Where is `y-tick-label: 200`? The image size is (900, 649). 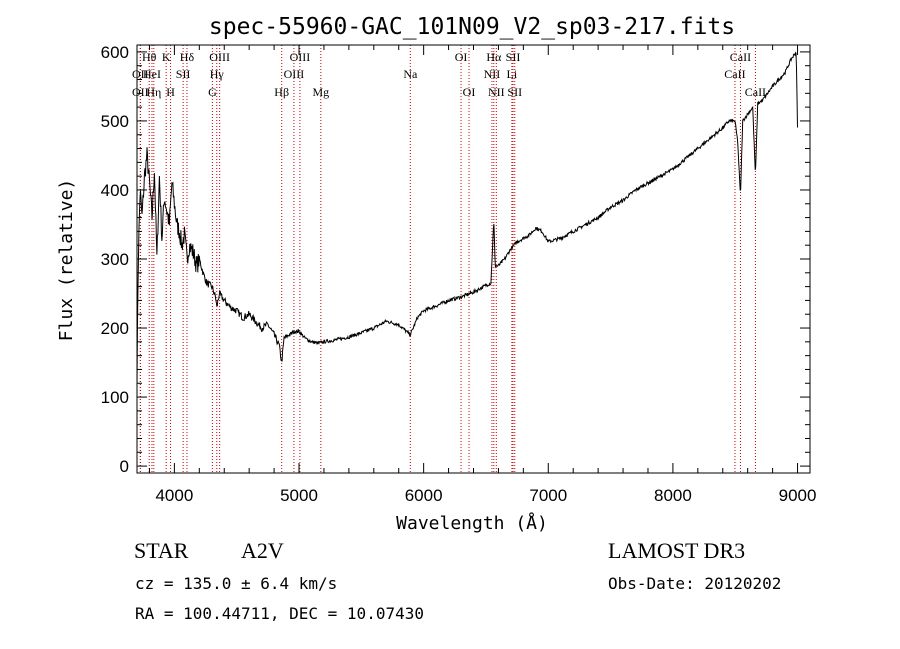
y-tick-label: 200 is located at coordinates (115, 328).